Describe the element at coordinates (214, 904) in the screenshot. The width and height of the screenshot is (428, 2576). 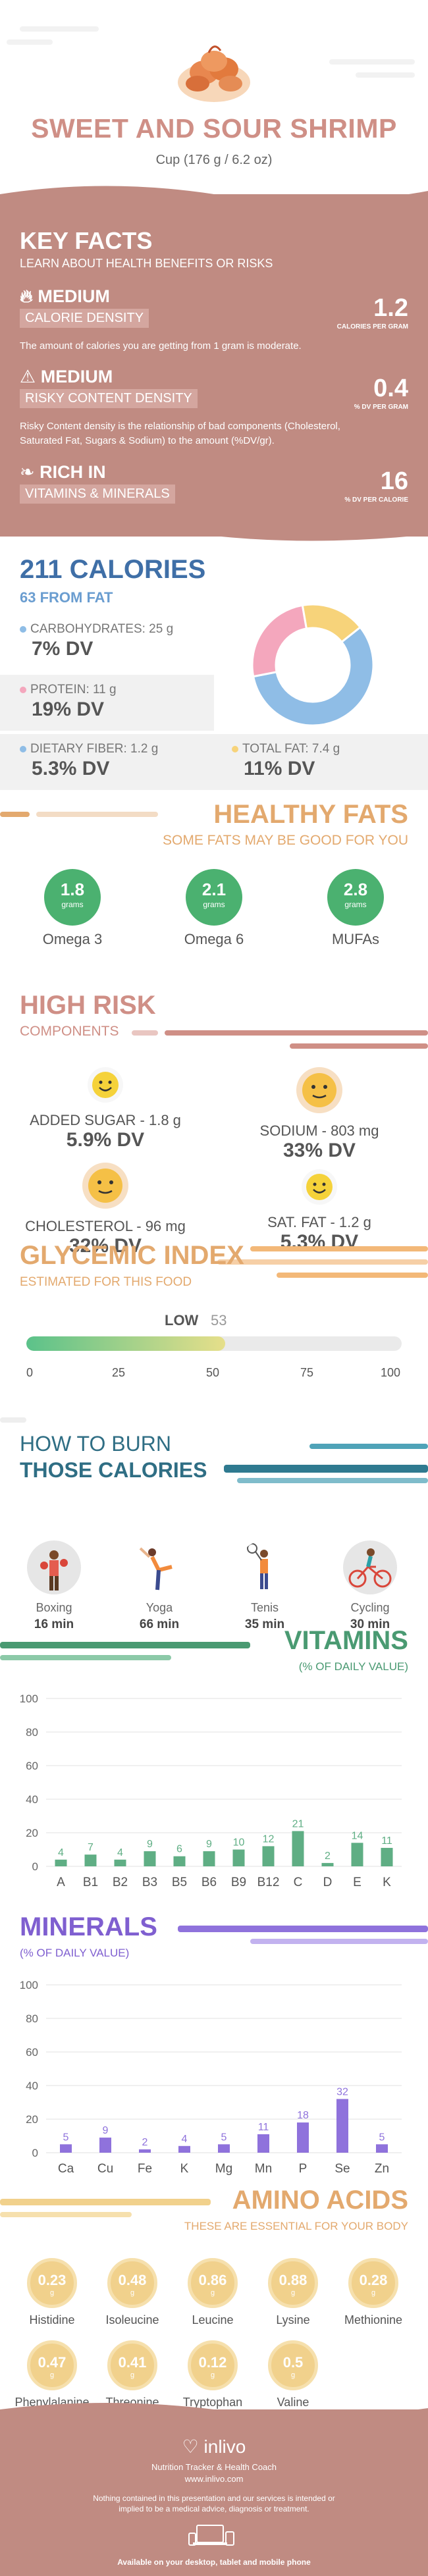
I see `omega6-unit: grams` at that location.